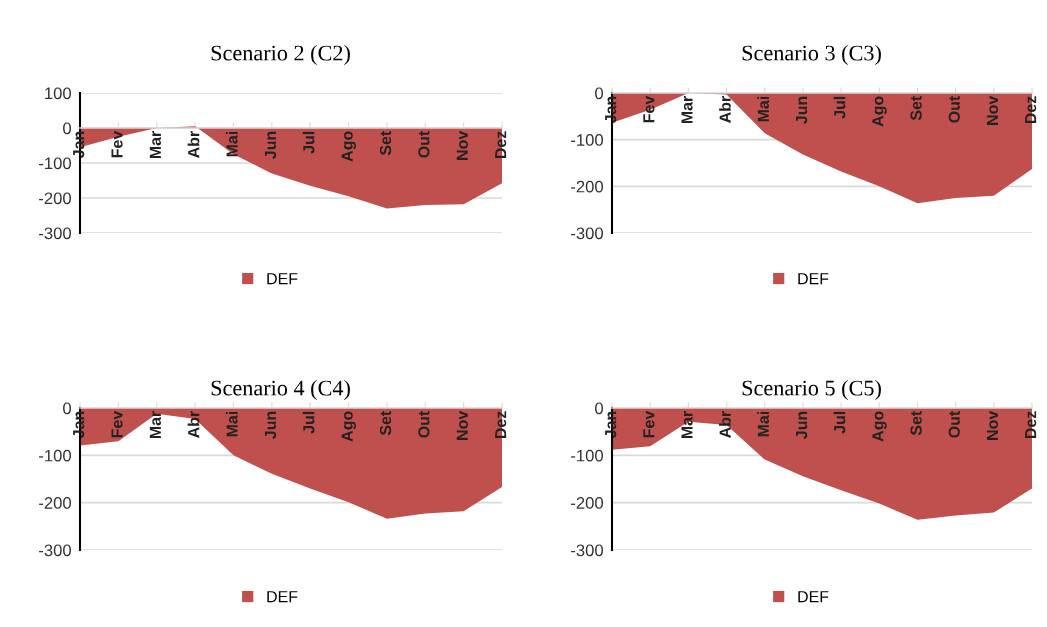  Describe the element at coordinates (58, 93) in the screenshot. I see `y-tick-label: 100` at that location.